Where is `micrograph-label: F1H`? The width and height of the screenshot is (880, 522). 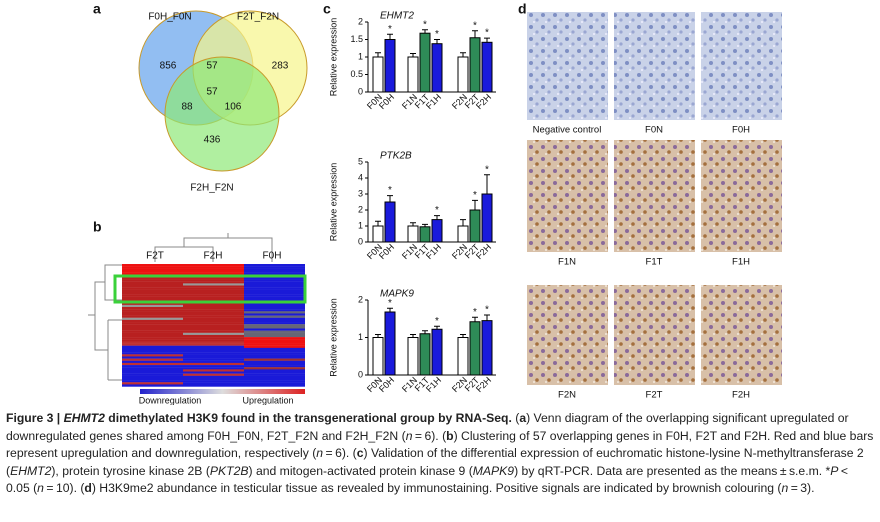 micrograph-label: F1H is located at coordinates (741, 262).